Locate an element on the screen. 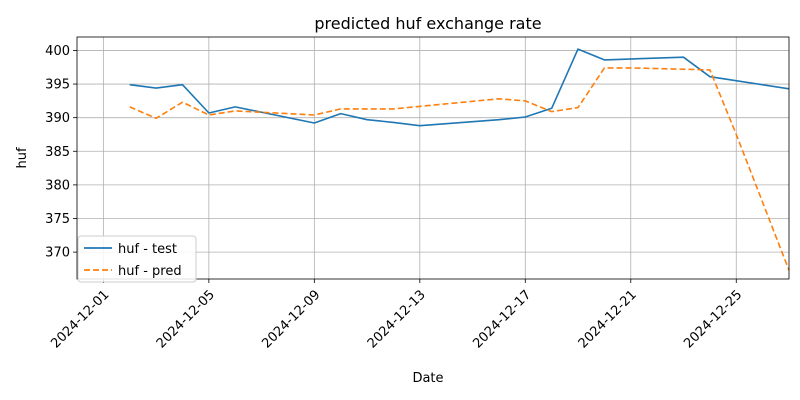 This screenshot has width=800, height=400. x-tick-label: 2024-12-09 is located at coordinates (291, 319).